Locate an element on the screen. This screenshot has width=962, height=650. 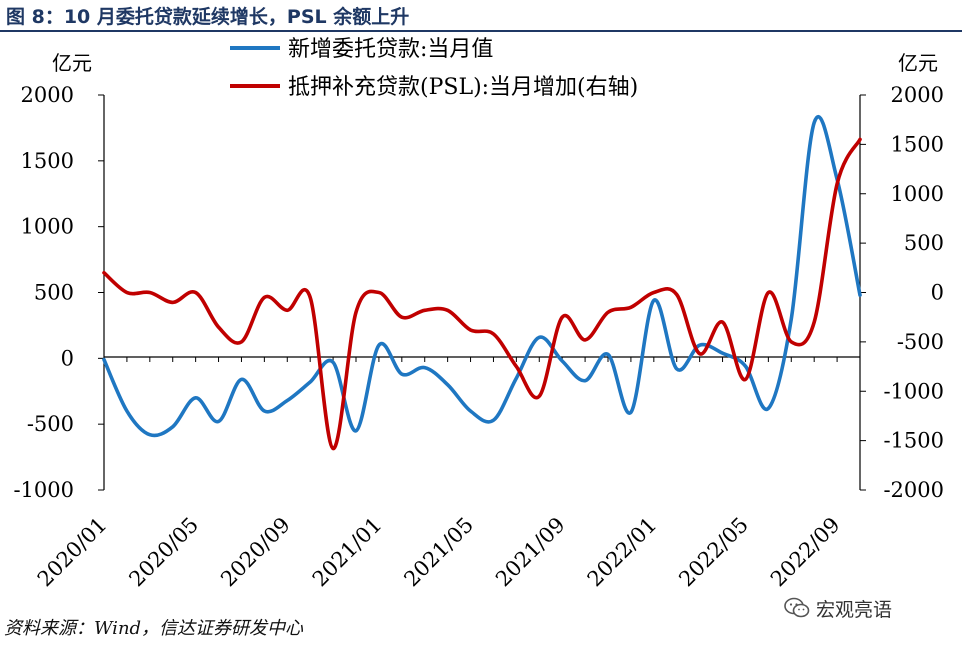
left-y-tick-label: 0 is located at coordinates (67, 358).